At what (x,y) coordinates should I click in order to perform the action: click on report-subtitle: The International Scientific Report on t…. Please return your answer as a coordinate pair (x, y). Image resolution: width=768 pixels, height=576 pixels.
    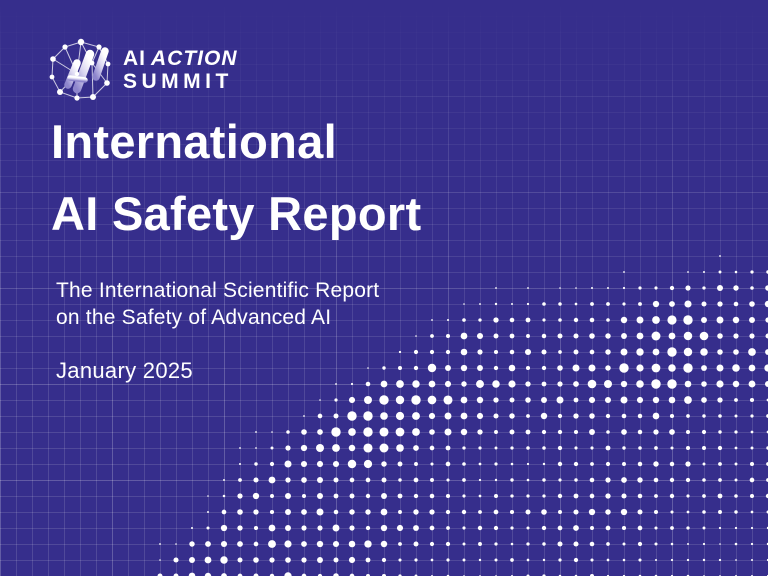
    Looking at the image, I should click on (217, 304).